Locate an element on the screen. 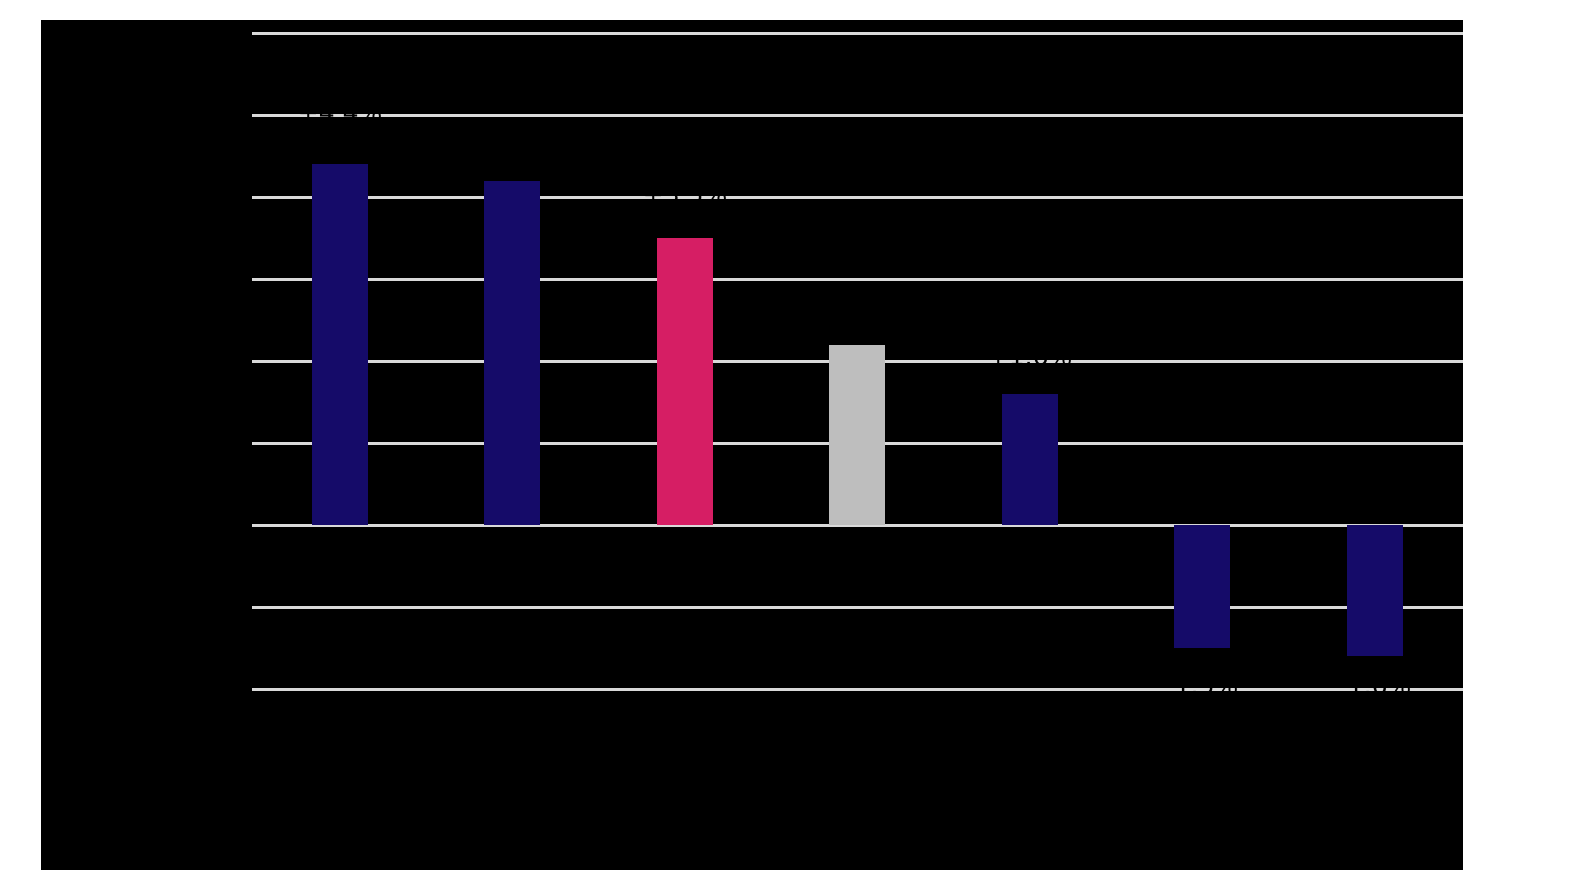 This screenshot has height=870, width=1579. bar-value-label: -1.5% is located at coordinates (1202, 685).